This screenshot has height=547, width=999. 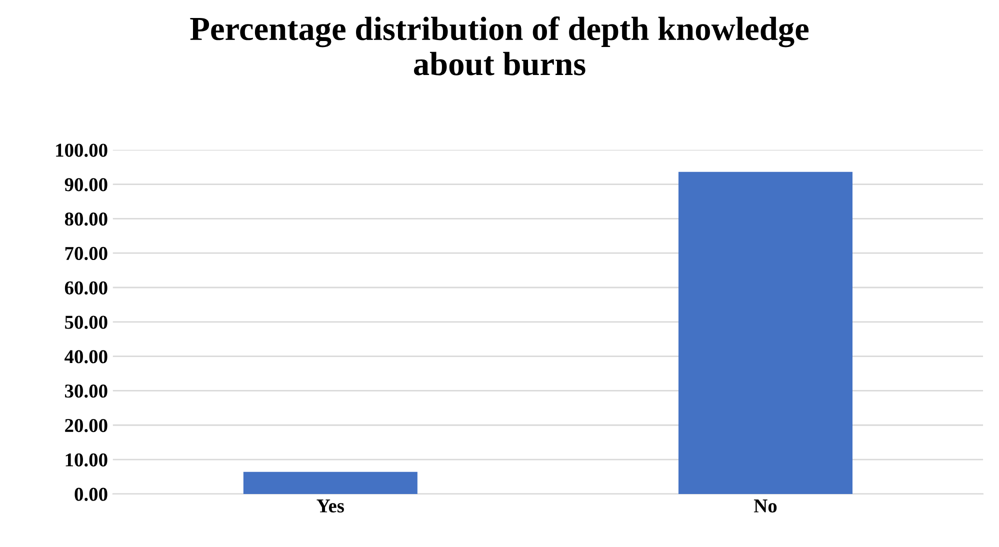 What do you see at coordinates (86, 391) in the screenshot?
I see `y-tick-label: 30.00` at bounding box center [86, 391].